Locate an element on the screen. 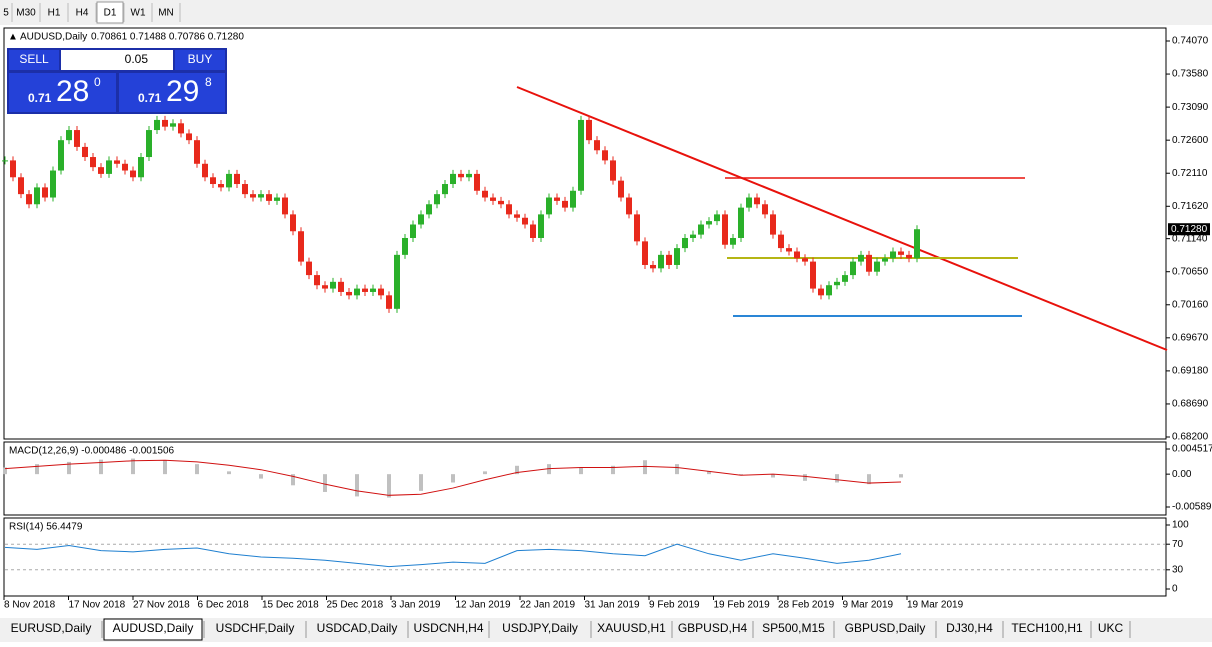 The height and width of the screenshot is (647, 1212). toolbar is located at coordinates (606, 12).